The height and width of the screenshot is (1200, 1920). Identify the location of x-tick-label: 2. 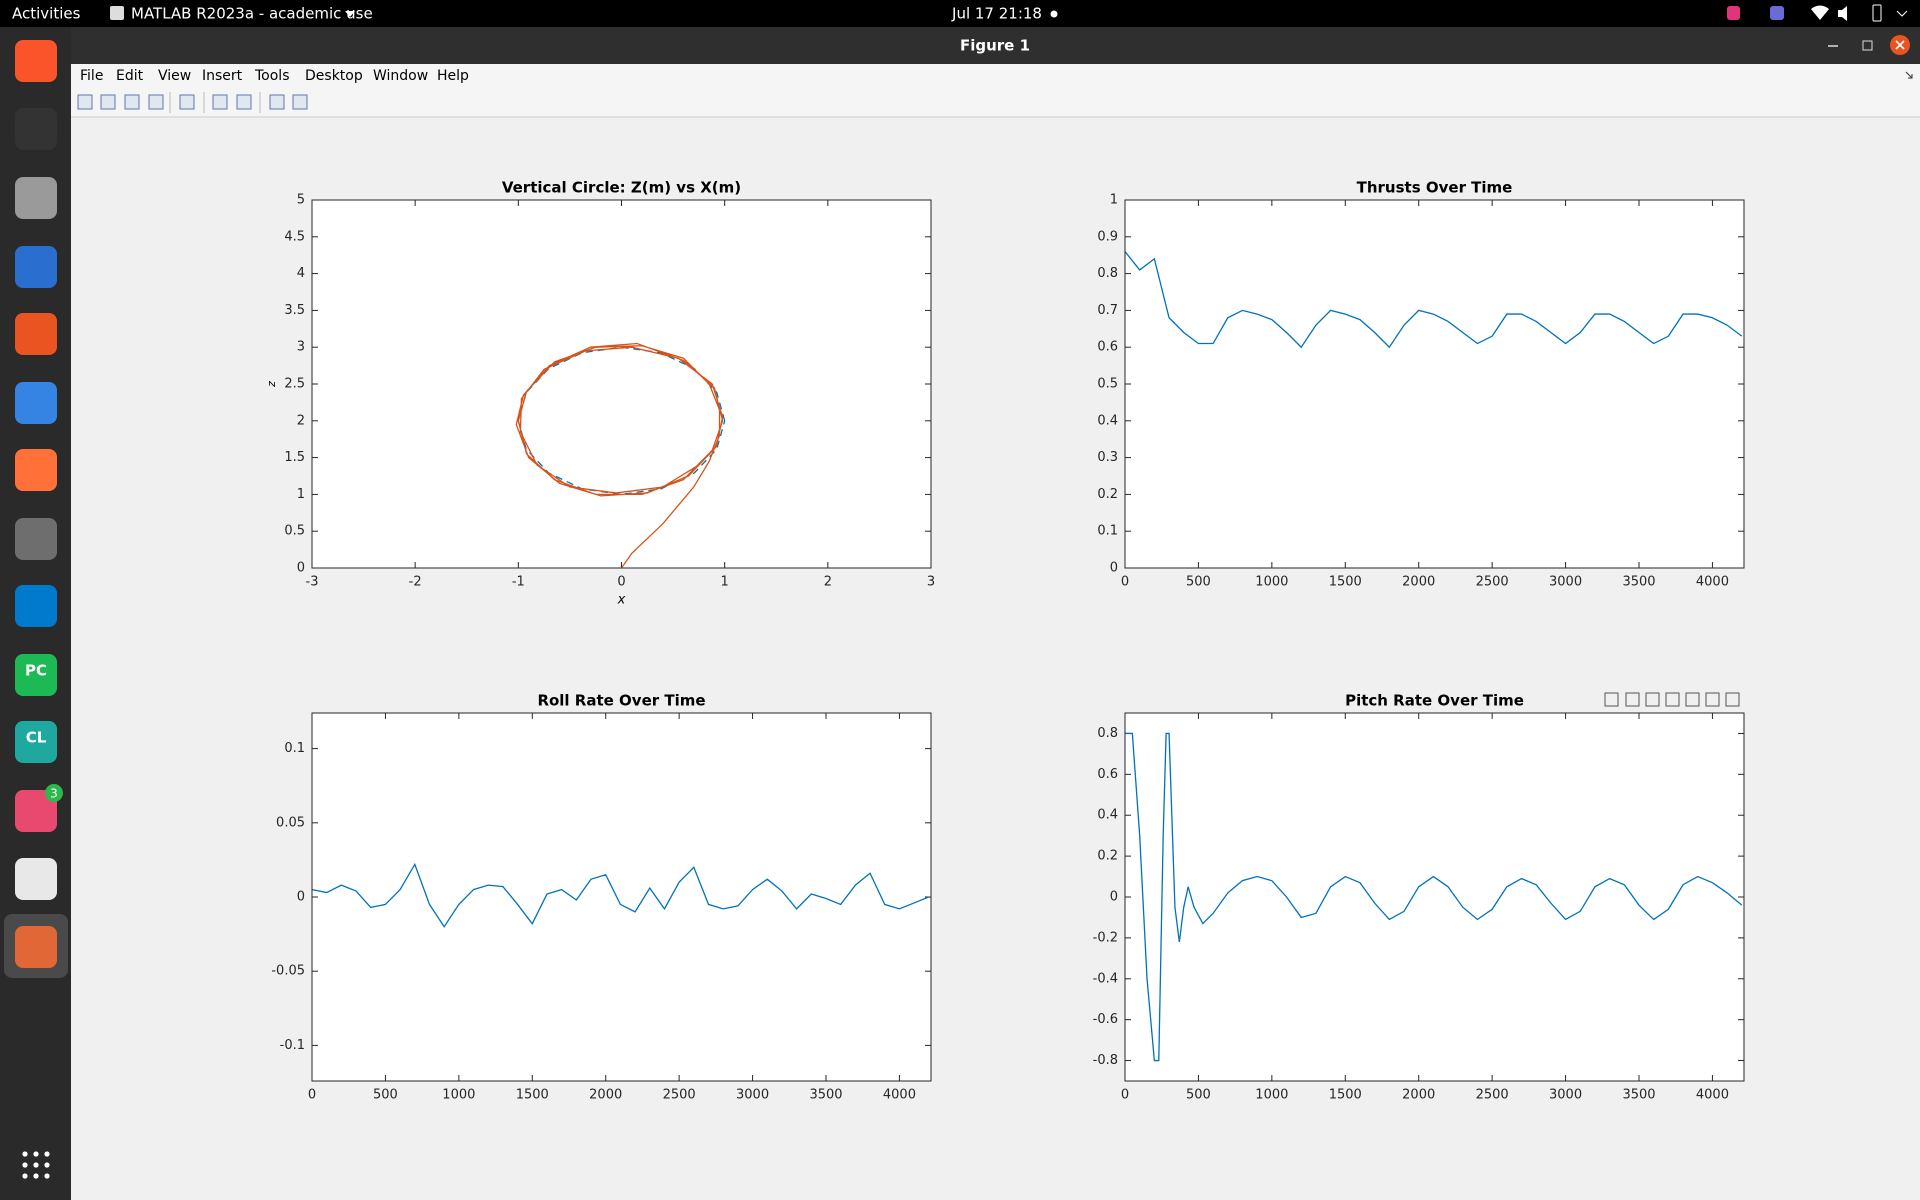
(828, 582).